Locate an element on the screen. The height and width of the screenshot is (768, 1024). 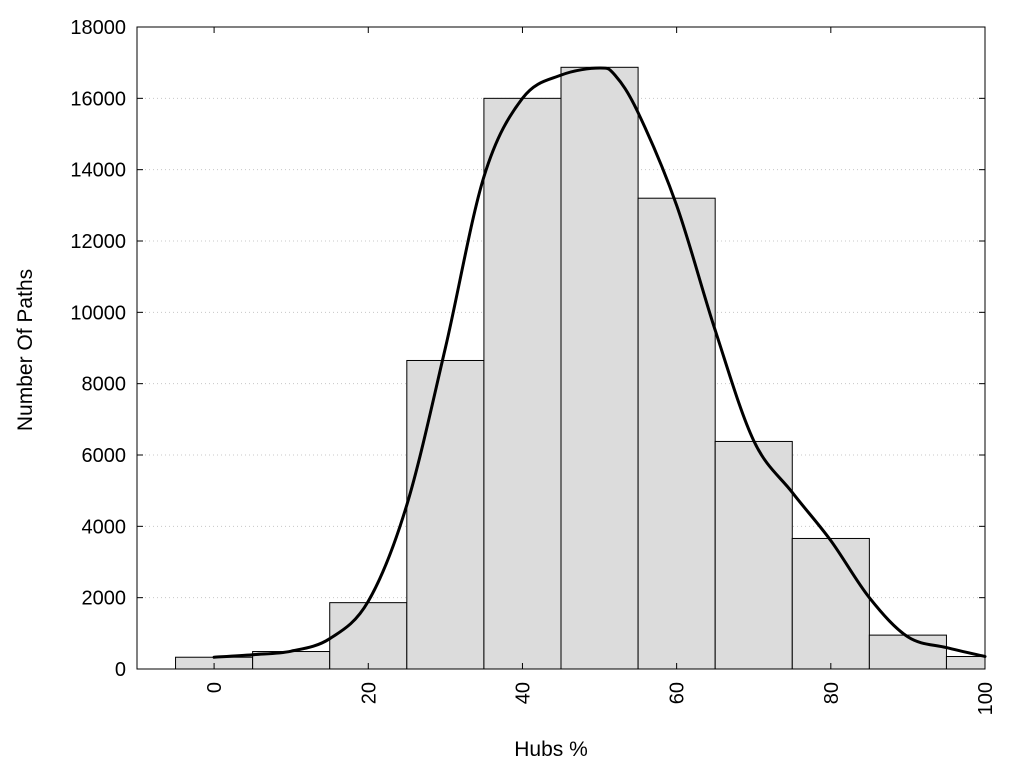
x-axis-title: Hubs % is located at coordinates (551, 749).